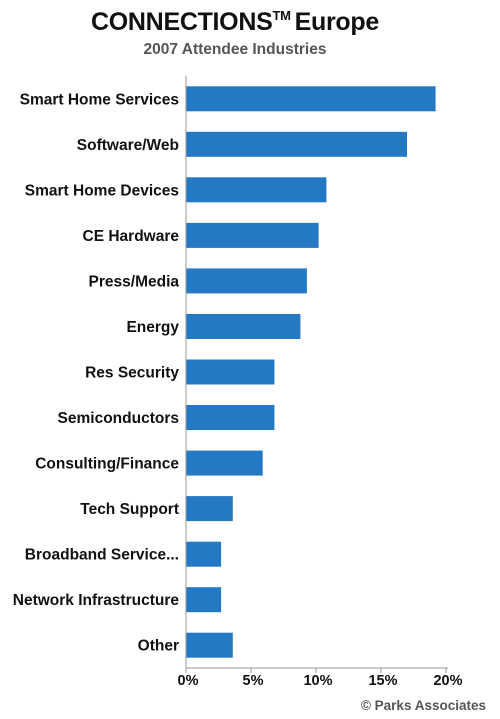 This screenshot has height=719, width=500. What do you see at coordinates (423, 705) in the screenshot?
I see `source-credit: © Parks Associates` at bounding box center [423, 705].